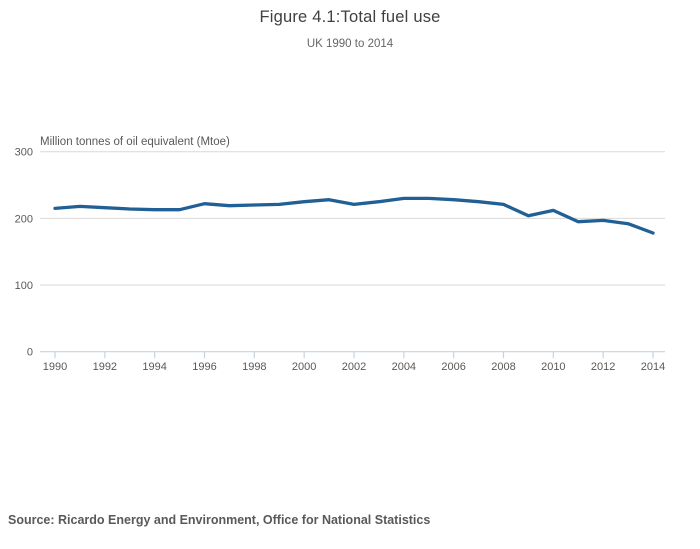  What do you see at coordinates (354, 215) in the screenshot?
I see `series-line` at bounding box center [354, 215].